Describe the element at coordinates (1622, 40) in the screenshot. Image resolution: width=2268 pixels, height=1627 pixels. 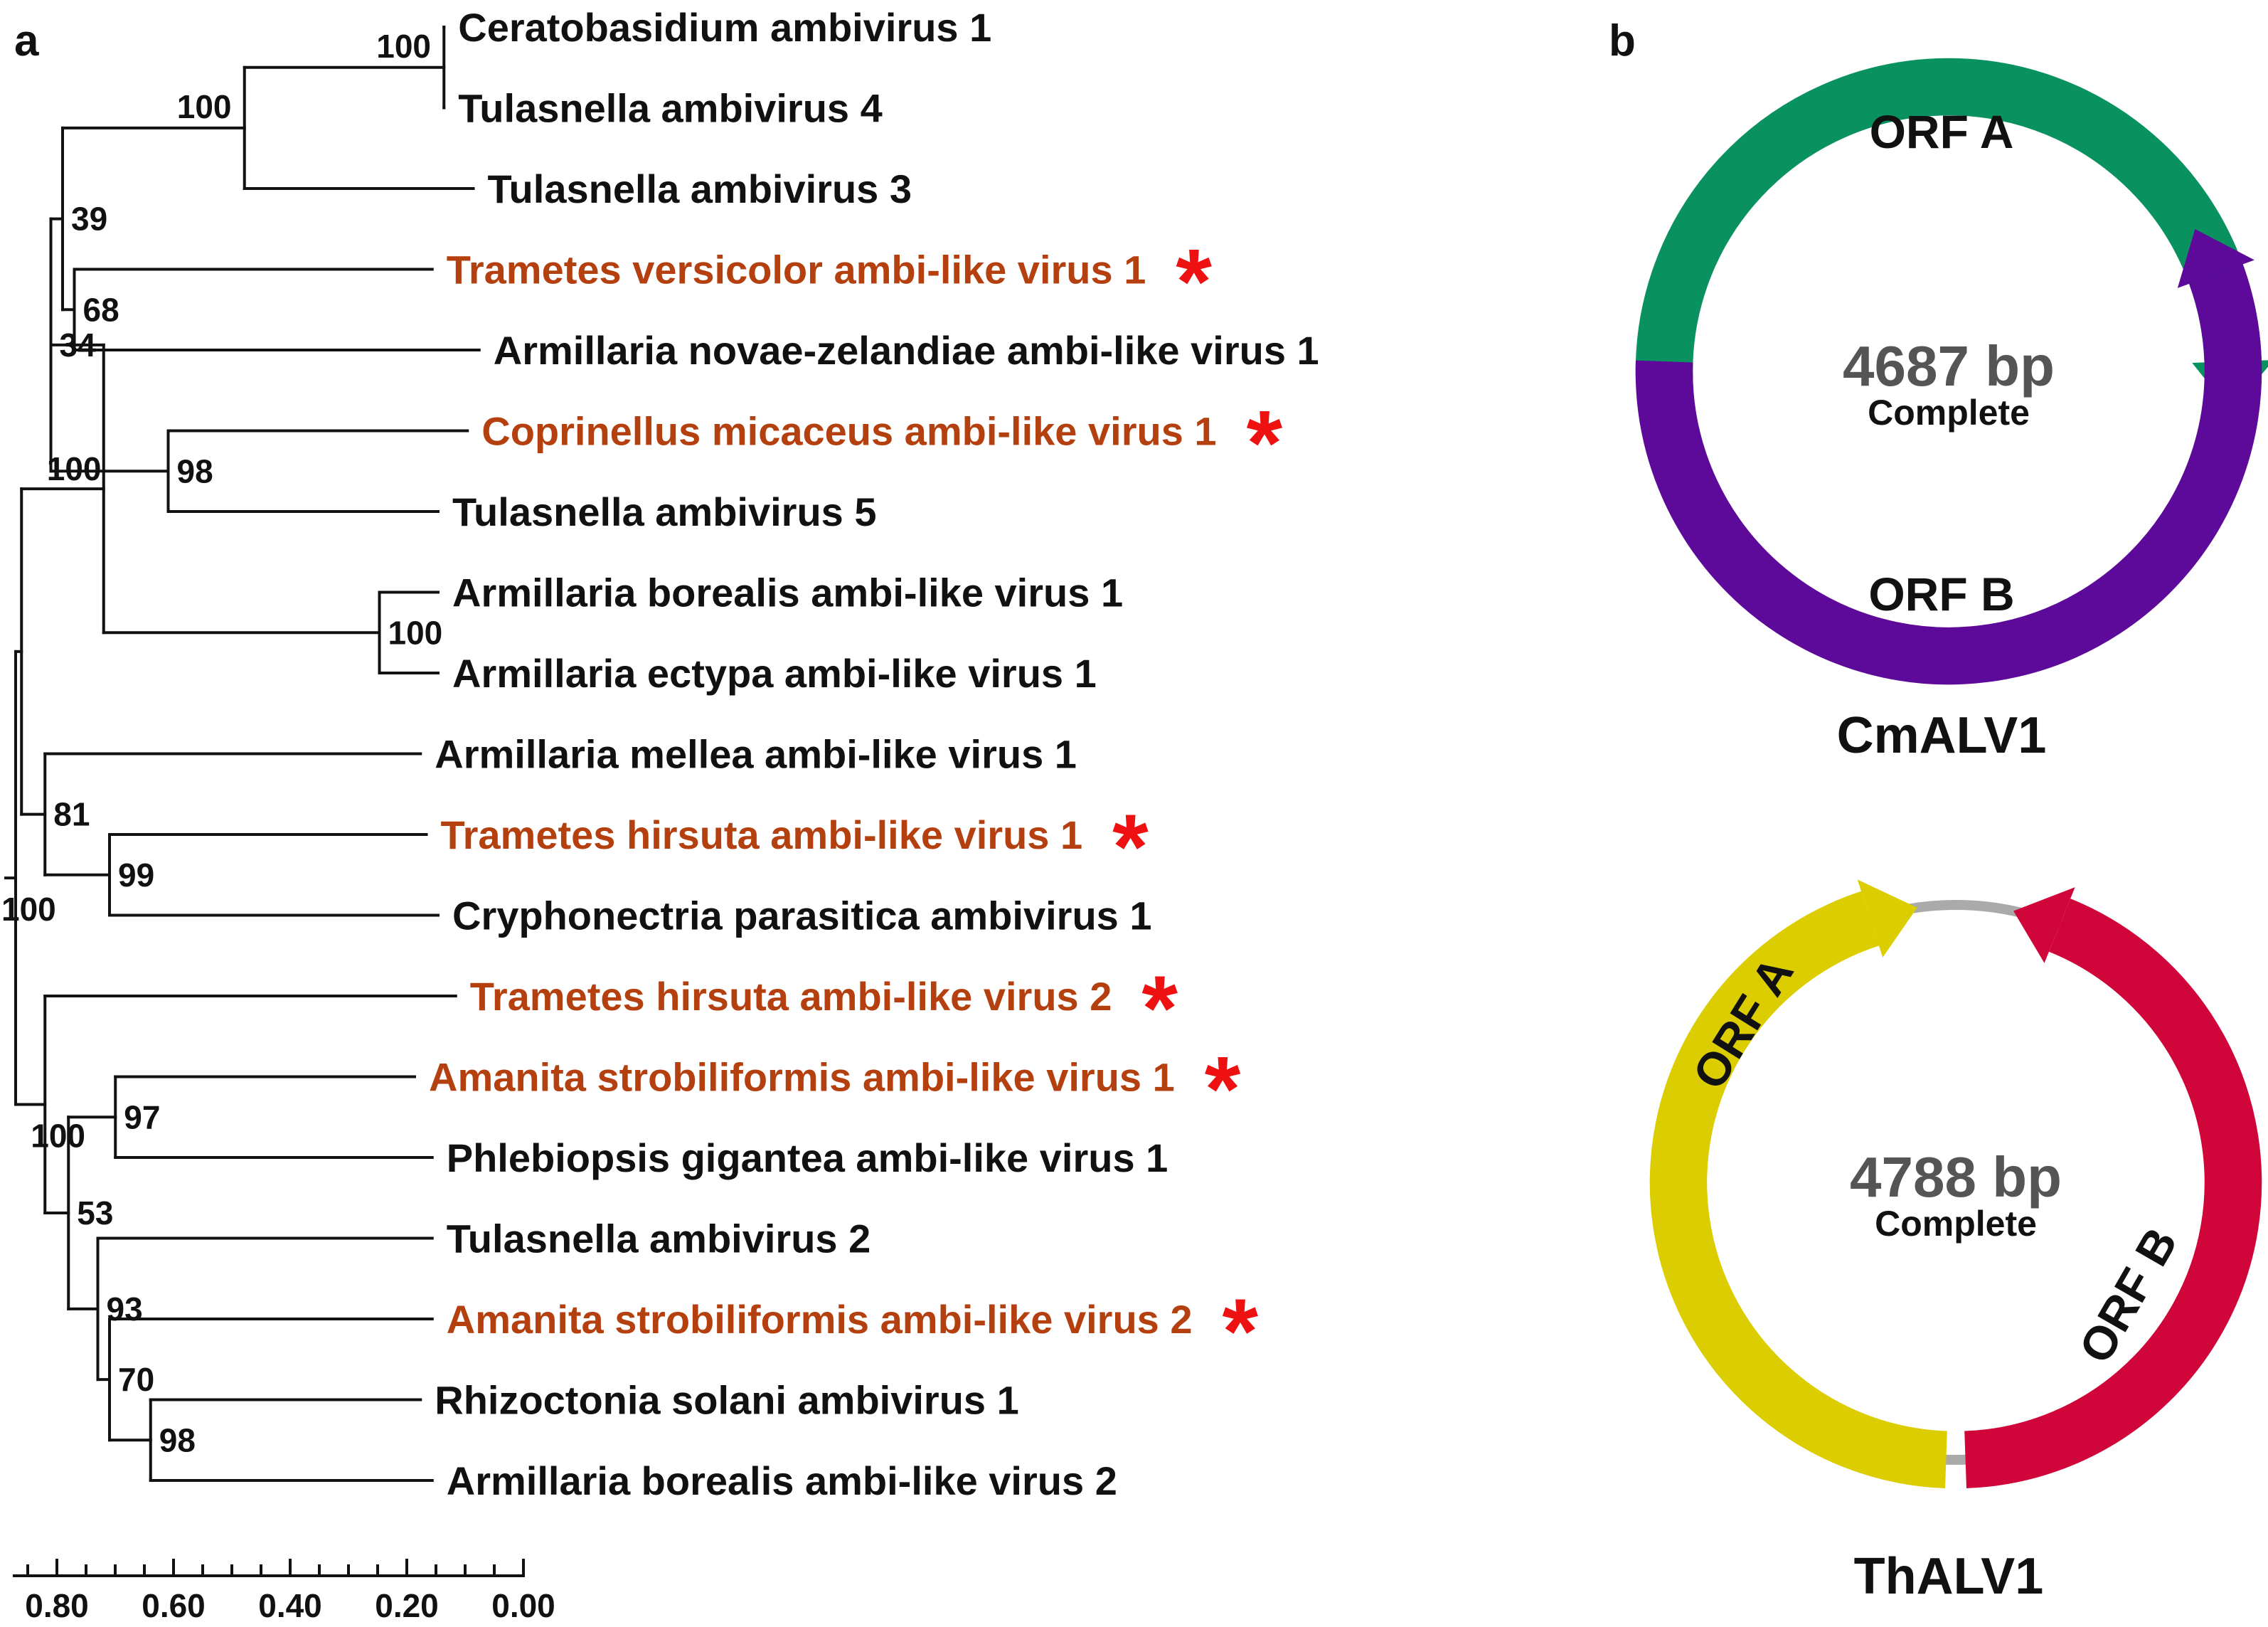
I see `panel-letter-b: b` at that location.